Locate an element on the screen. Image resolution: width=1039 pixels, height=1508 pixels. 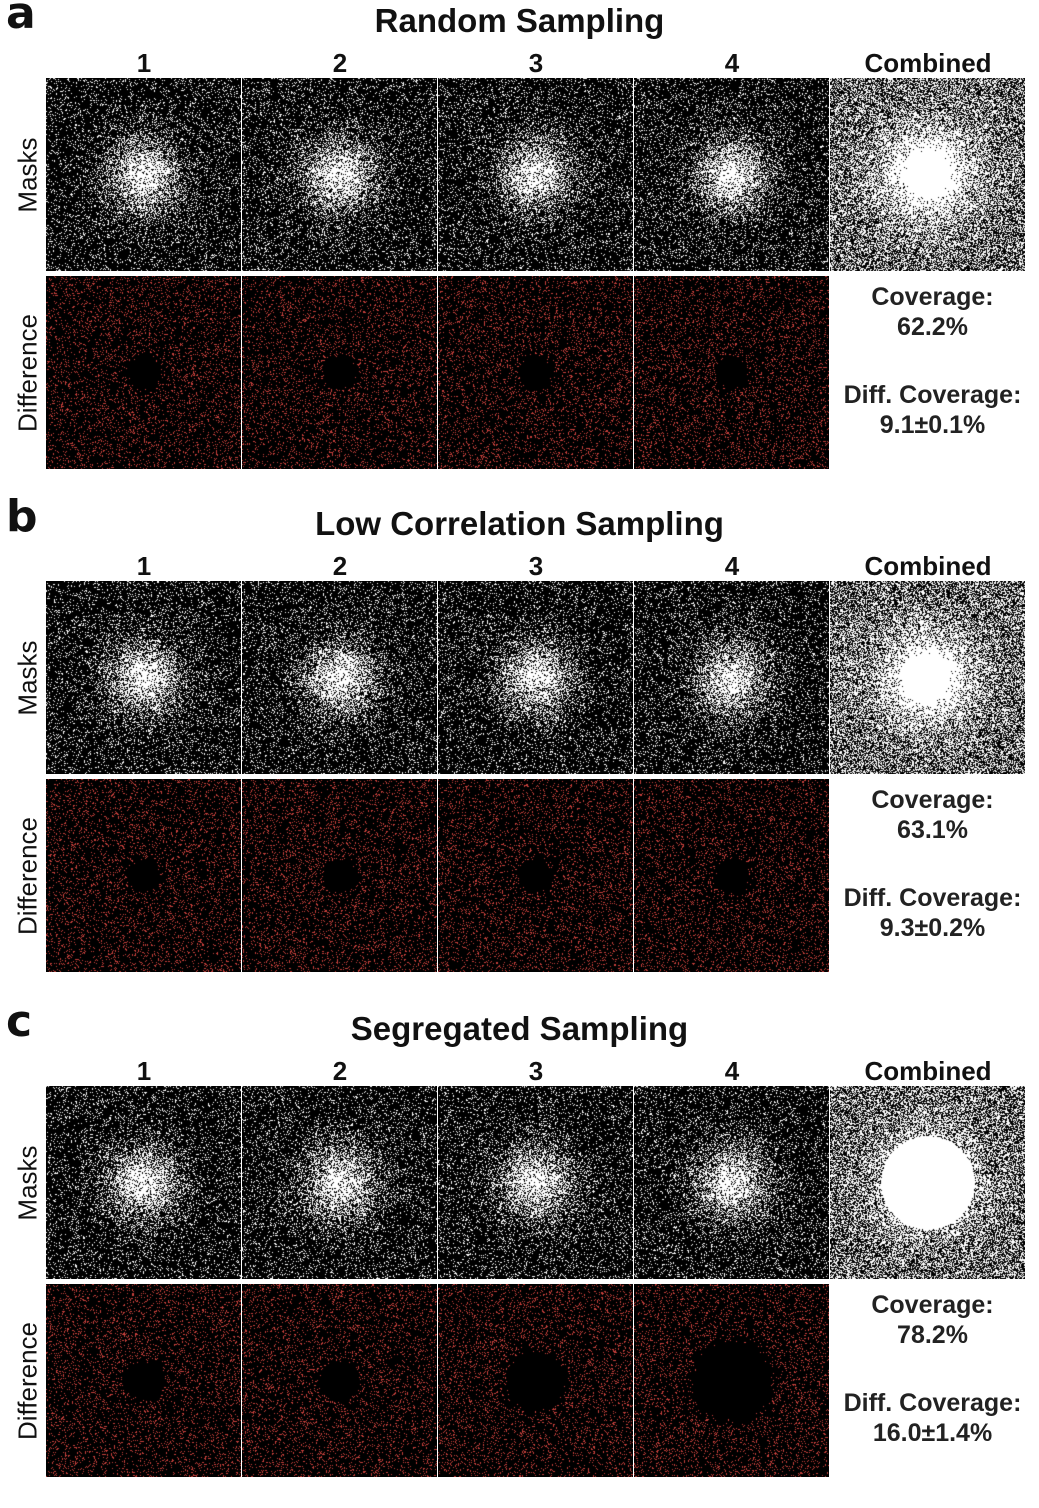
coverage-value: 78.2% is located at coordinates (932, 1335).